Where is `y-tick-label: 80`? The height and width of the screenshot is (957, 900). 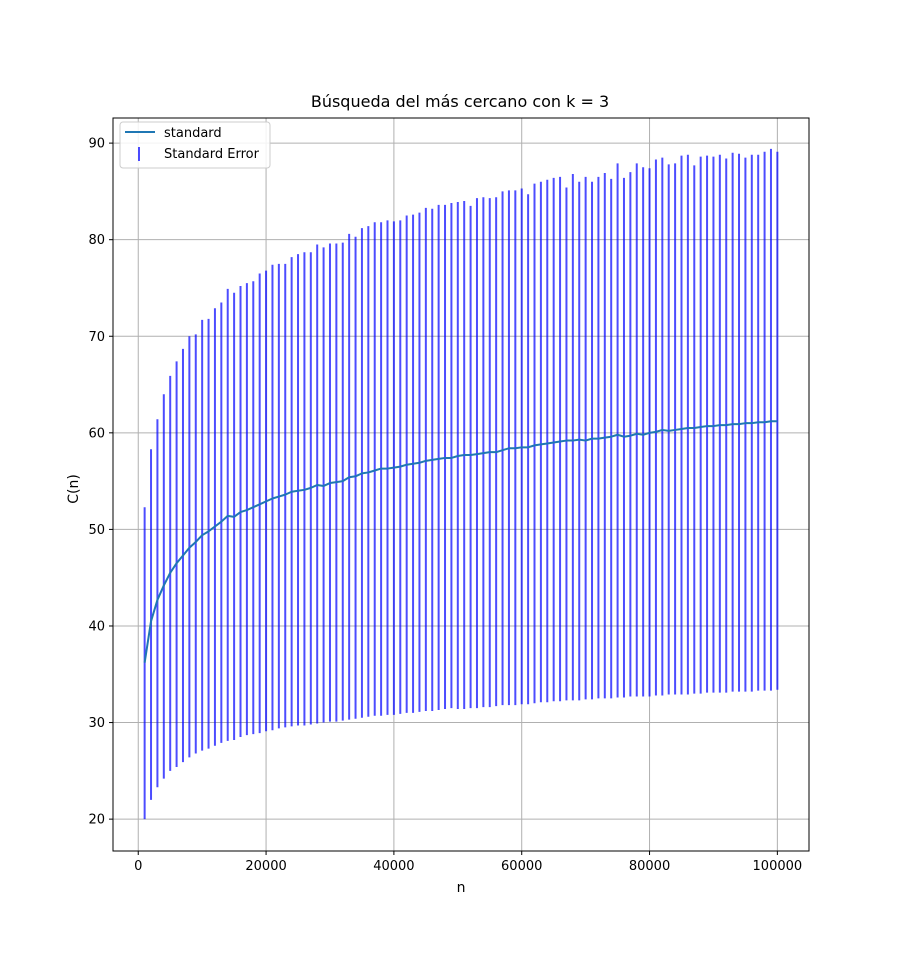
y-tick-label: 80 is located at coordinates (96, 240).